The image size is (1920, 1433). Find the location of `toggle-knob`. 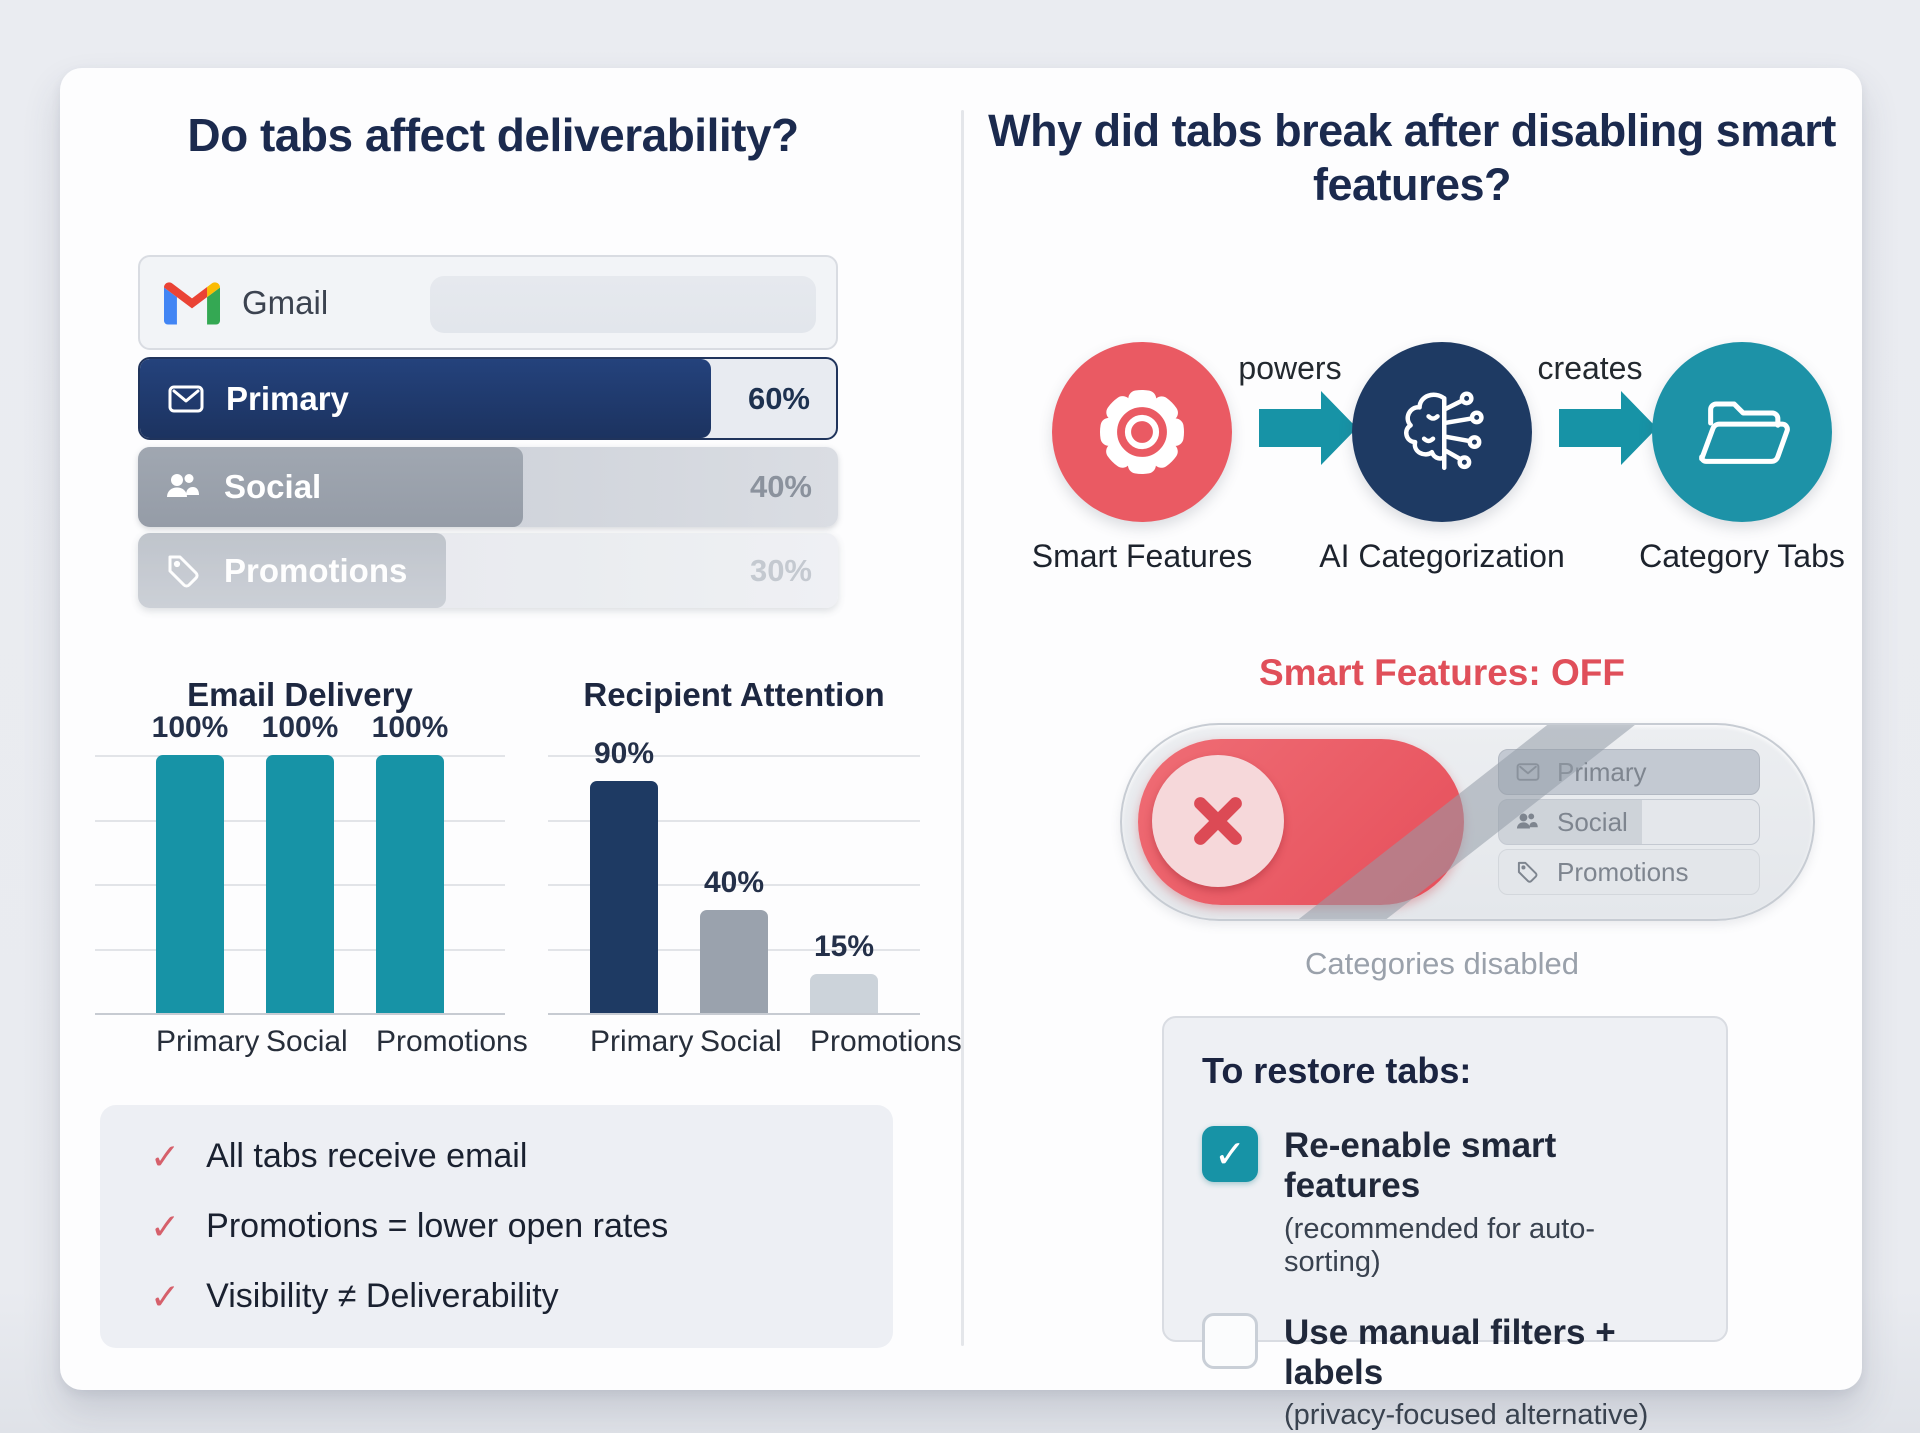

toggle-knob is located at coordinates (1218, 821).